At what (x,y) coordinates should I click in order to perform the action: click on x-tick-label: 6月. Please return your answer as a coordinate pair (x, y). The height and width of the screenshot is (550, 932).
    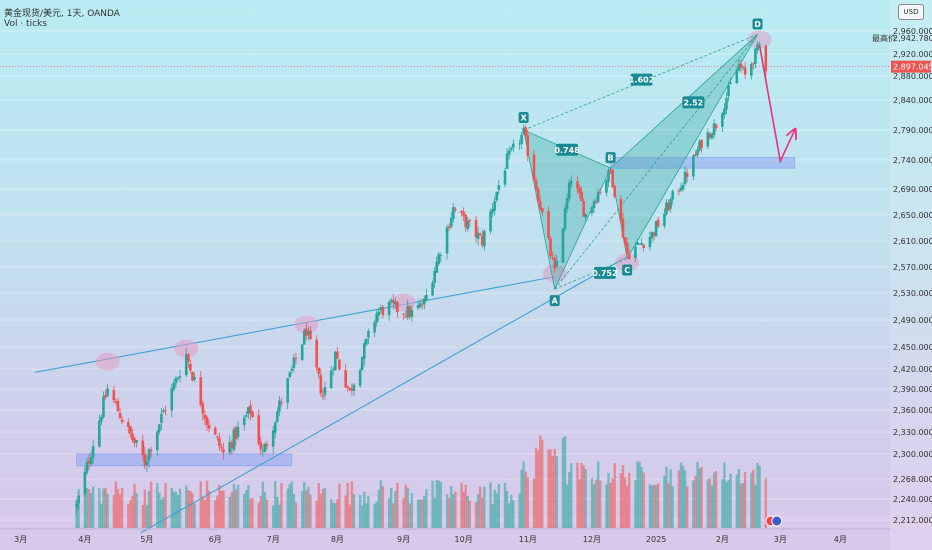
    Looking at the image, I should click on (215, 539).